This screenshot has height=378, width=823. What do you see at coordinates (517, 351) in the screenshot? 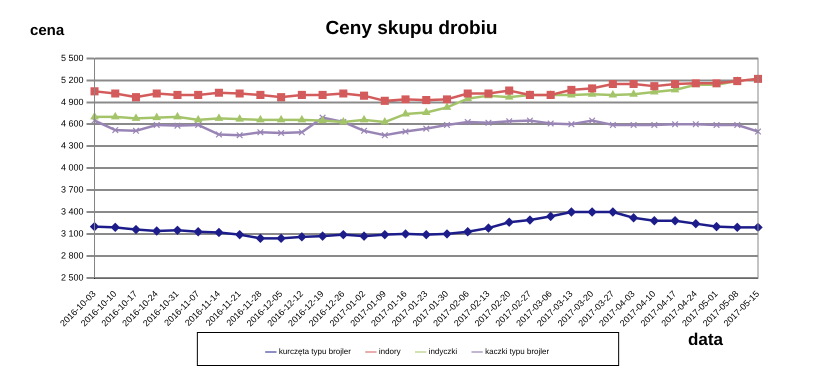
I see `legend-label: kaczki typu brojler` at bounding box center [517, 351].